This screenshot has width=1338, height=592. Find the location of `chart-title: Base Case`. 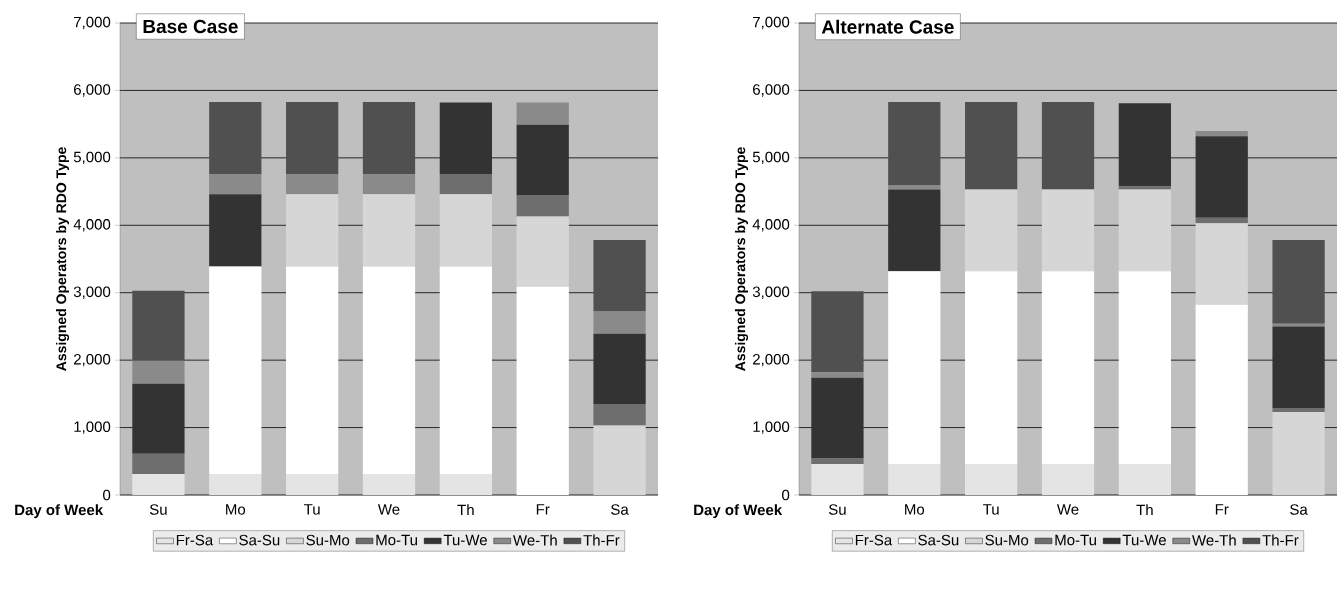

chart-title: Base Case is located at coordinates (190, 26).